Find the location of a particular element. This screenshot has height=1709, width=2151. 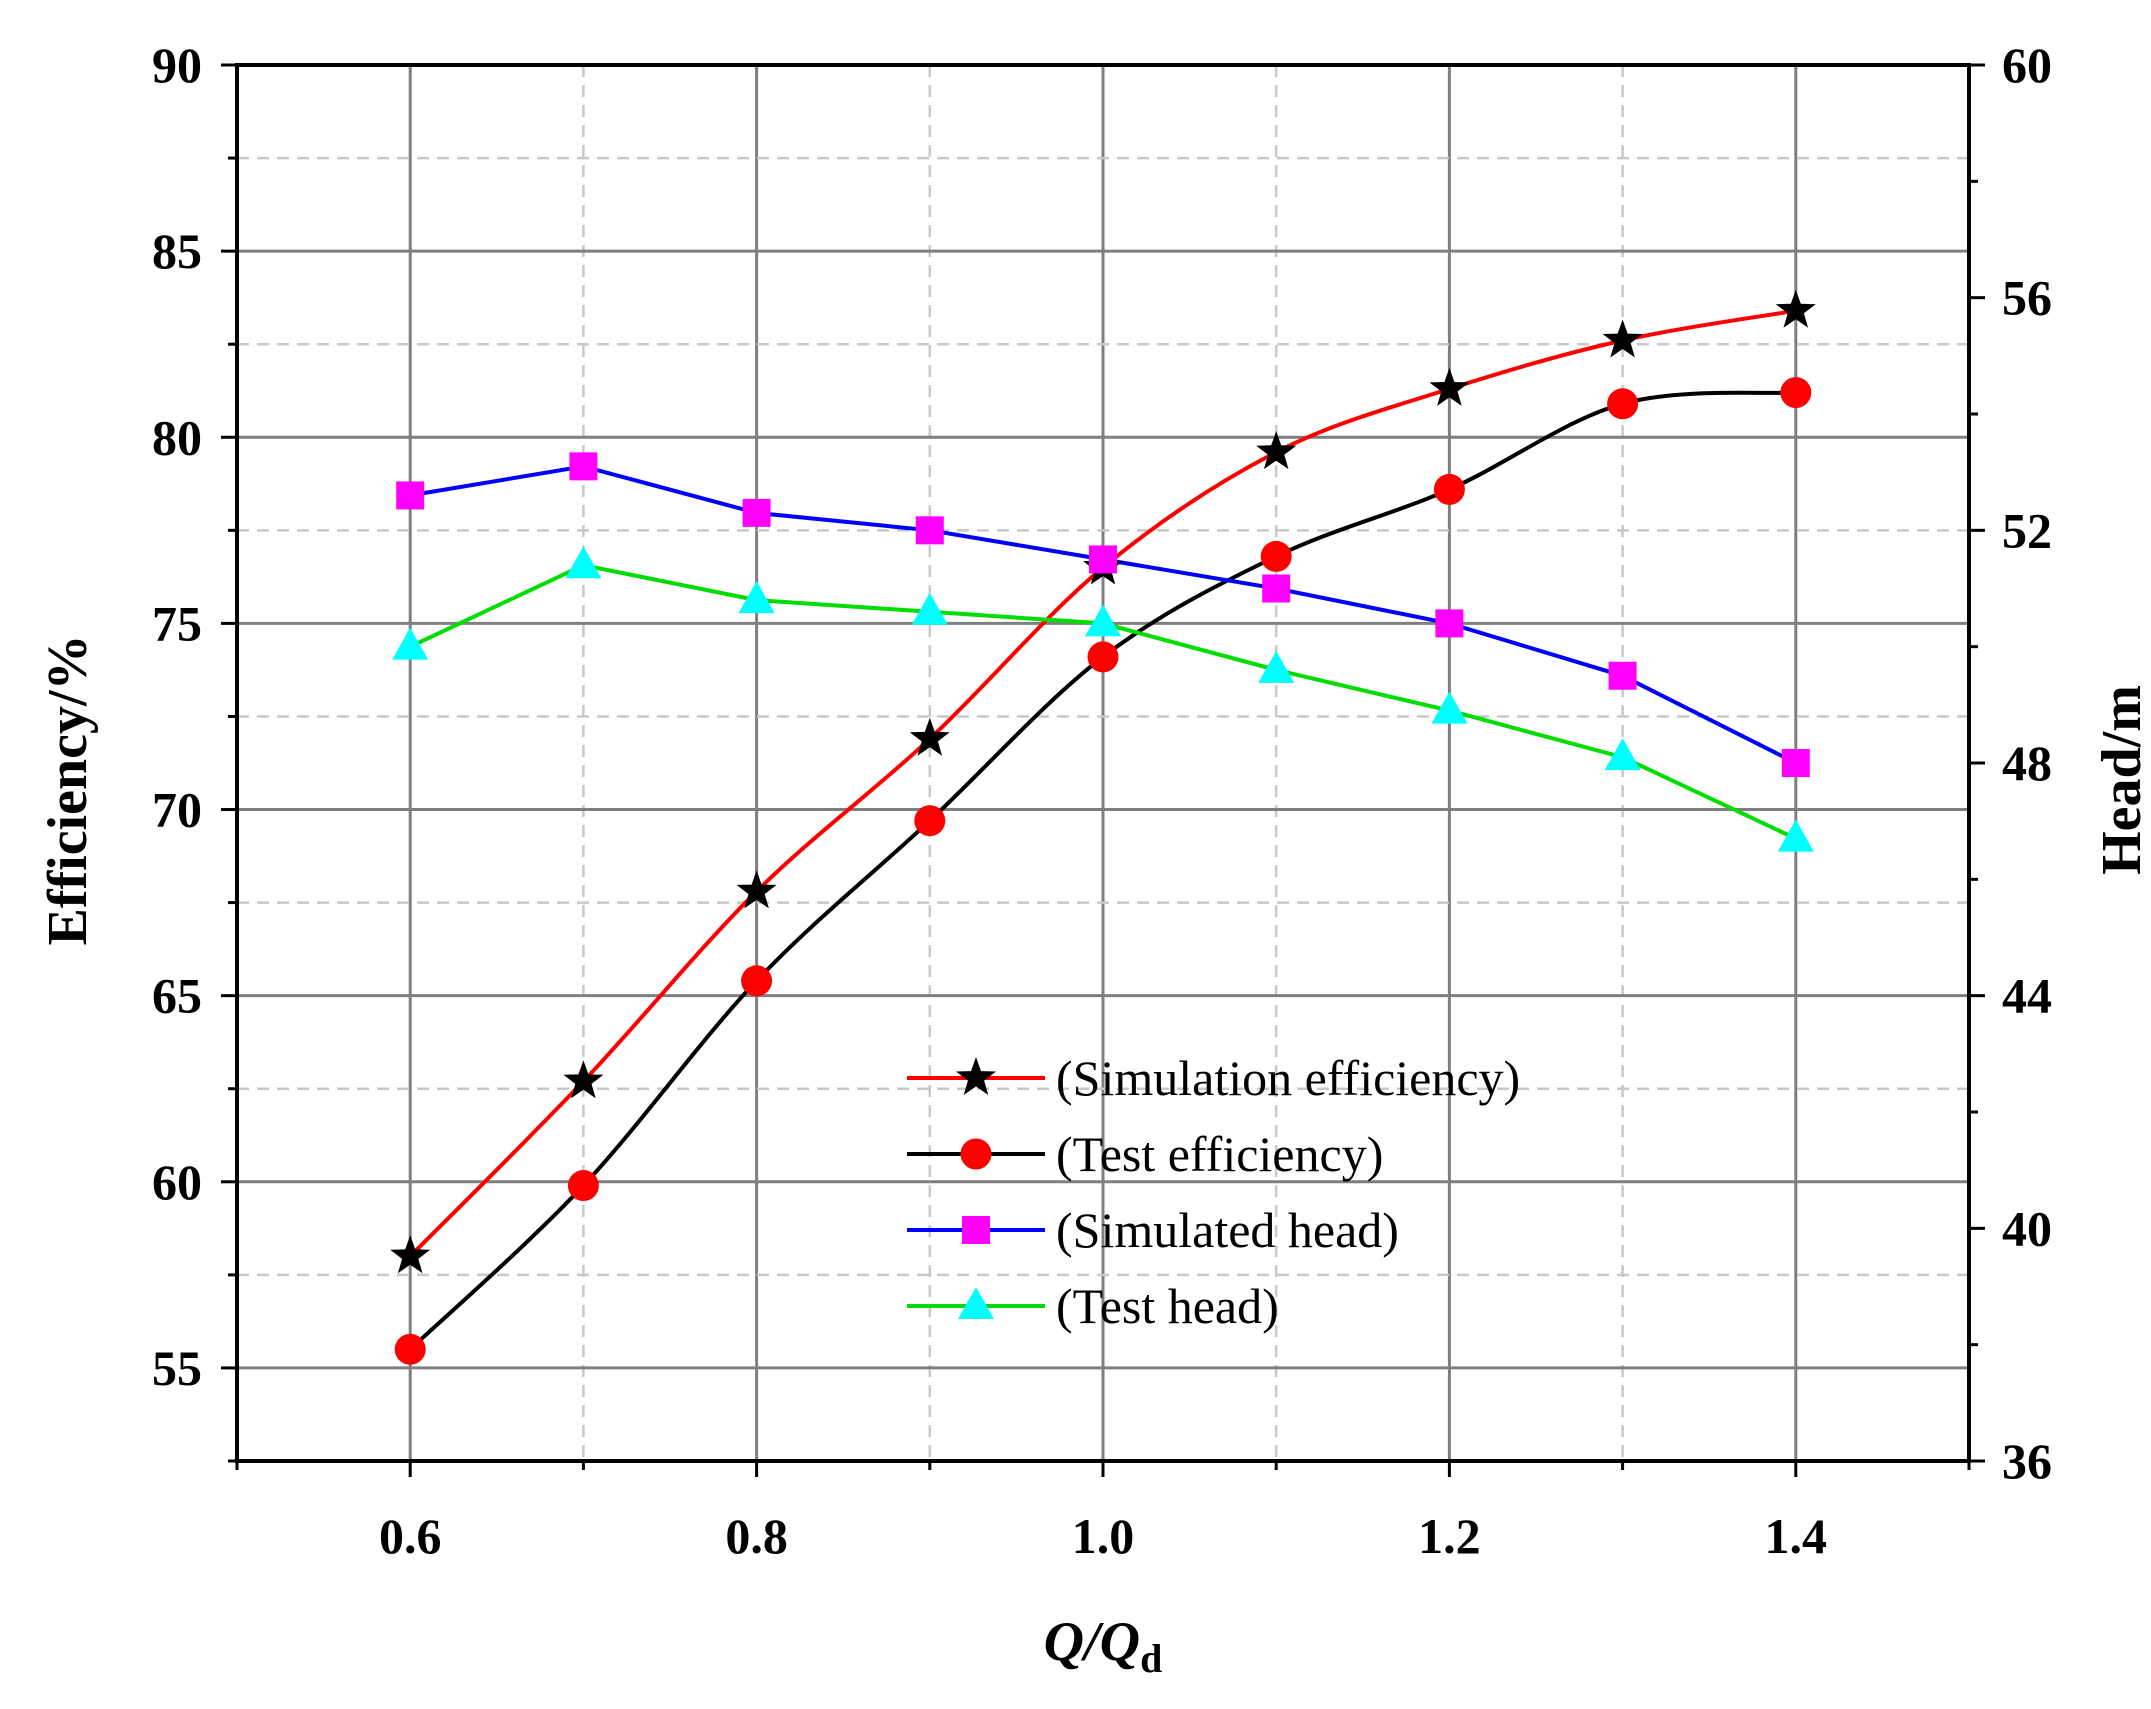

y-axis-left-tick-label: 75 is located at coordinates (177, 623).